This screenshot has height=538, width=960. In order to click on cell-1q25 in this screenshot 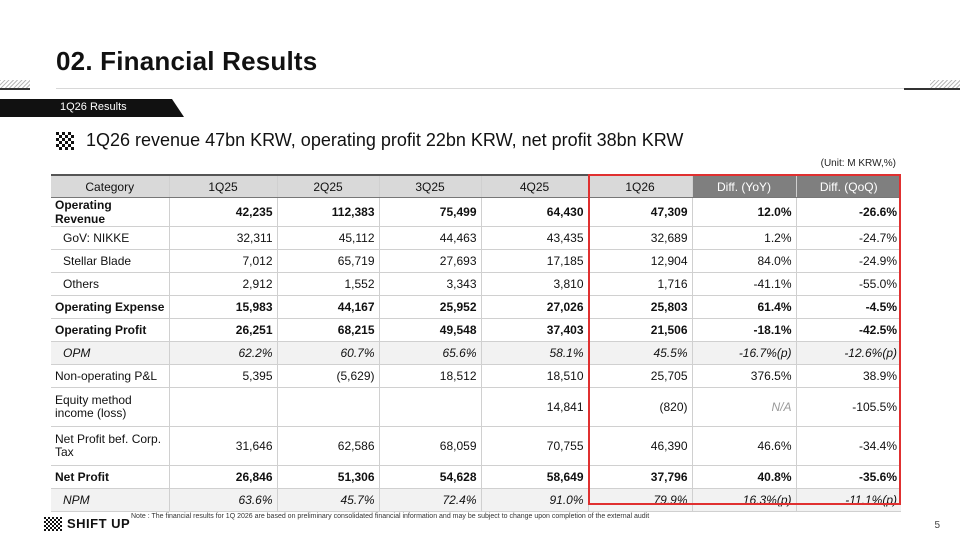, I will do `click(222, 407)`.